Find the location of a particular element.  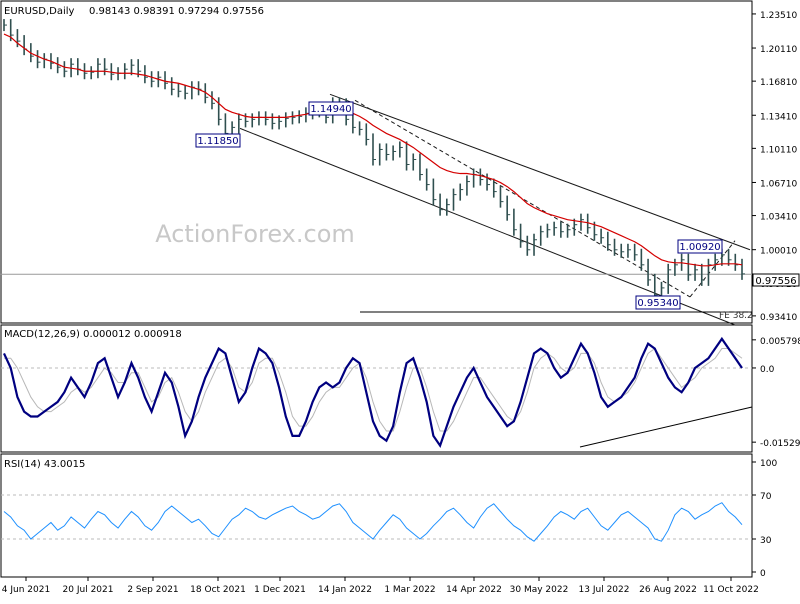

annotation-high-label: 1.14940 is located at coordinates (330, 109).